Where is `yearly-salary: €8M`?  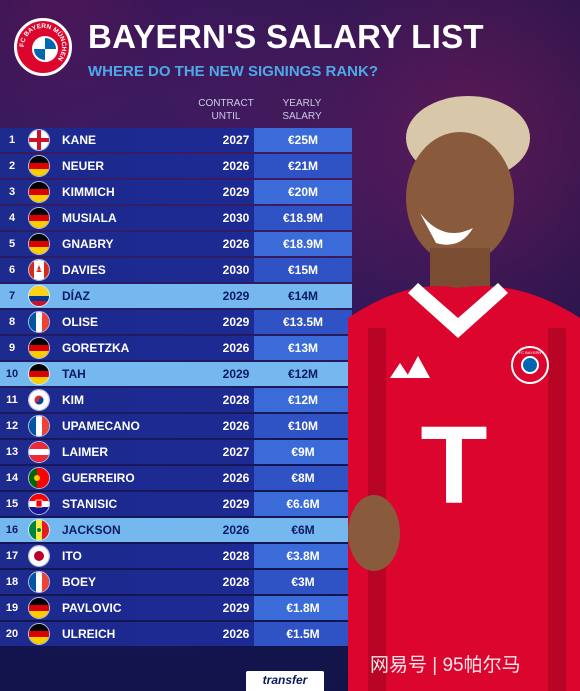 yearly-salary: €8M is located at coordinates (303, 478).